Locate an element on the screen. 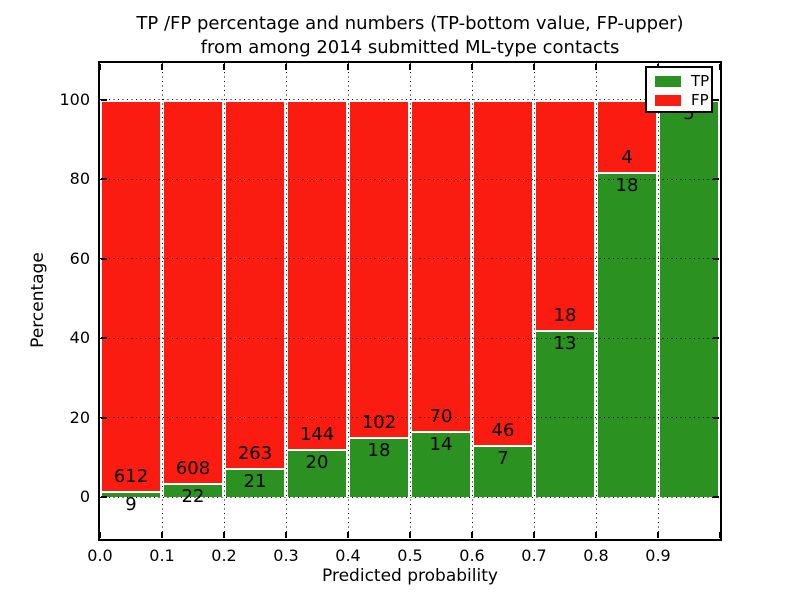  tp-count-label: 22 is located at coordinates (193, 497).